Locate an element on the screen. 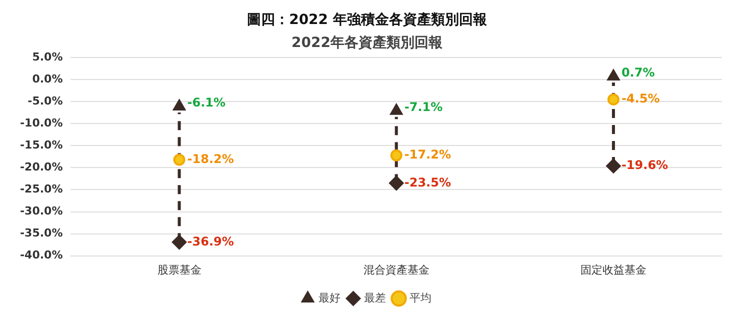 The width and height of the screenshot is (740, 322). legend-label: 最好 is located at coordinates (329, 297).